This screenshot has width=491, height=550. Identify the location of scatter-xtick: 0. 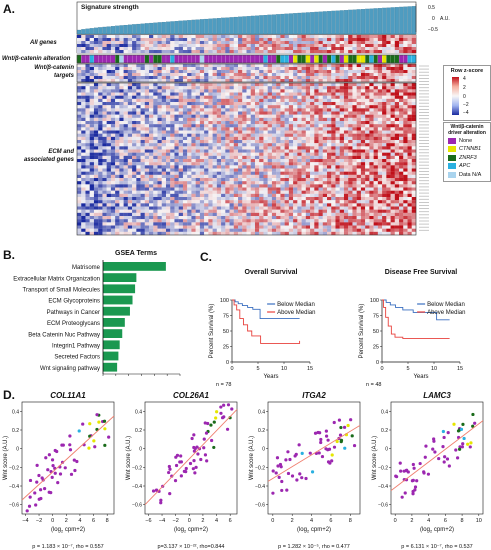
(395, 521).